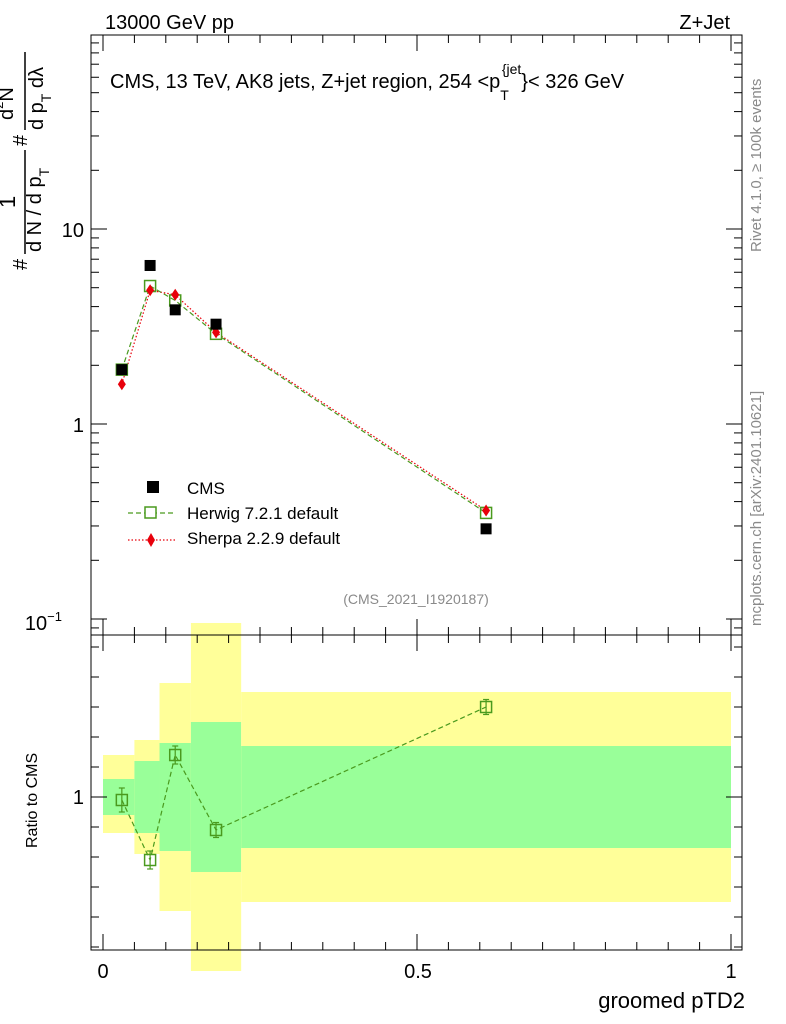 The height and width of the screenshot is (1024, 786). I want to click on legend-herwig-label: Herwig 7.2.1 default, so click(262, 513).